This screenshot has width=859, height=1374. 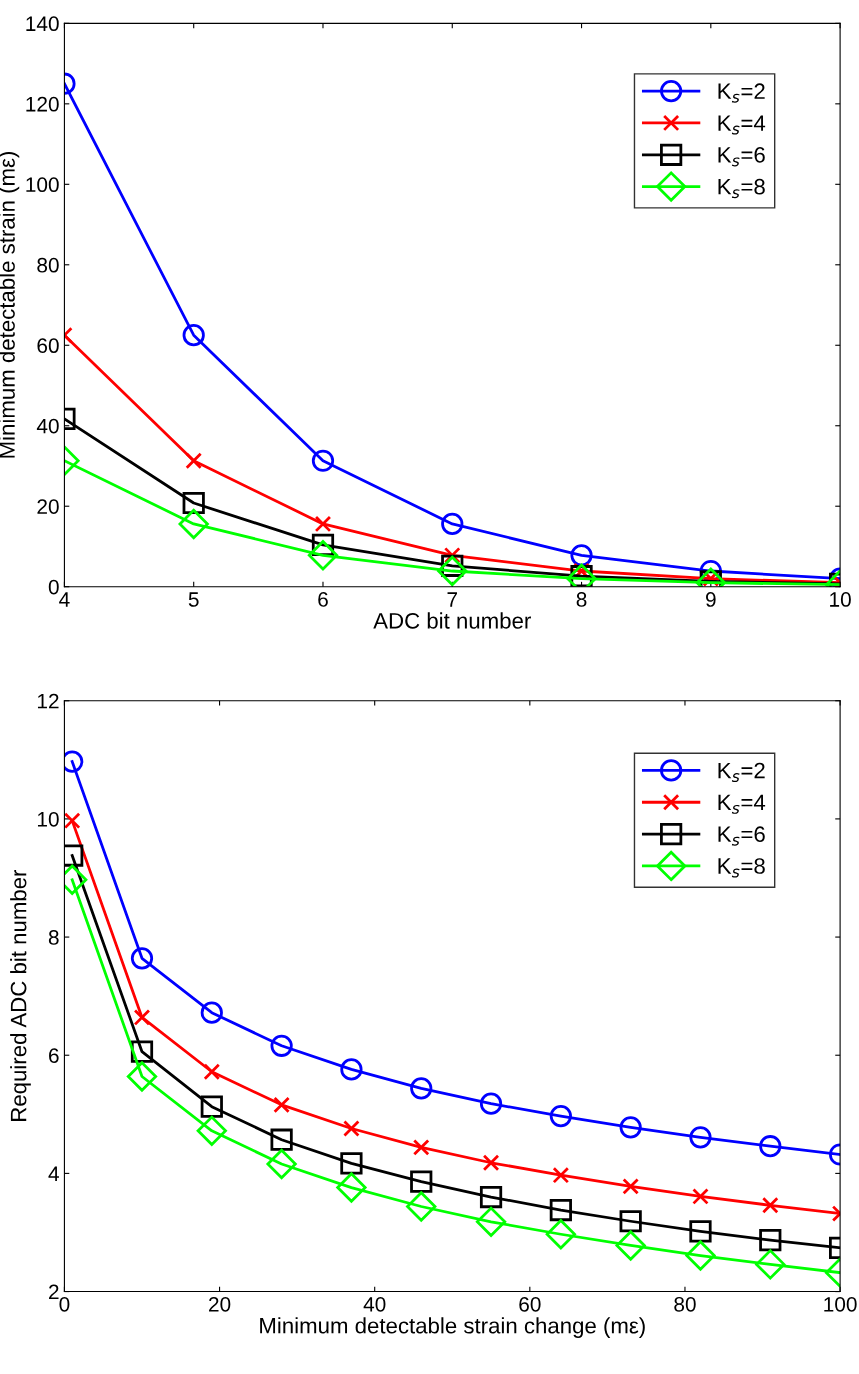 What do you see at coordinates (581, 599) in the screenshot?
I see `x-tick-label: 8` at bounding box center [581, 599].